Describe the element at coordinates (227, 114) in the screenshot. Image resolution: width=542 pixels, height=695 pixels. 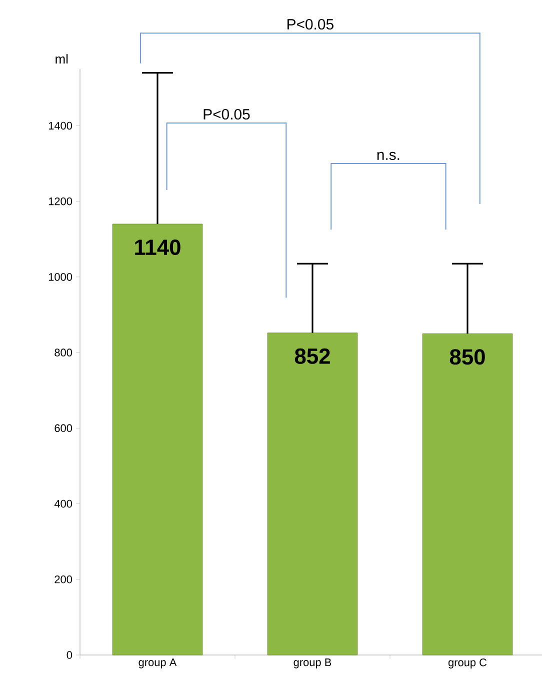
I see `annotation: P<0.05` at that location.